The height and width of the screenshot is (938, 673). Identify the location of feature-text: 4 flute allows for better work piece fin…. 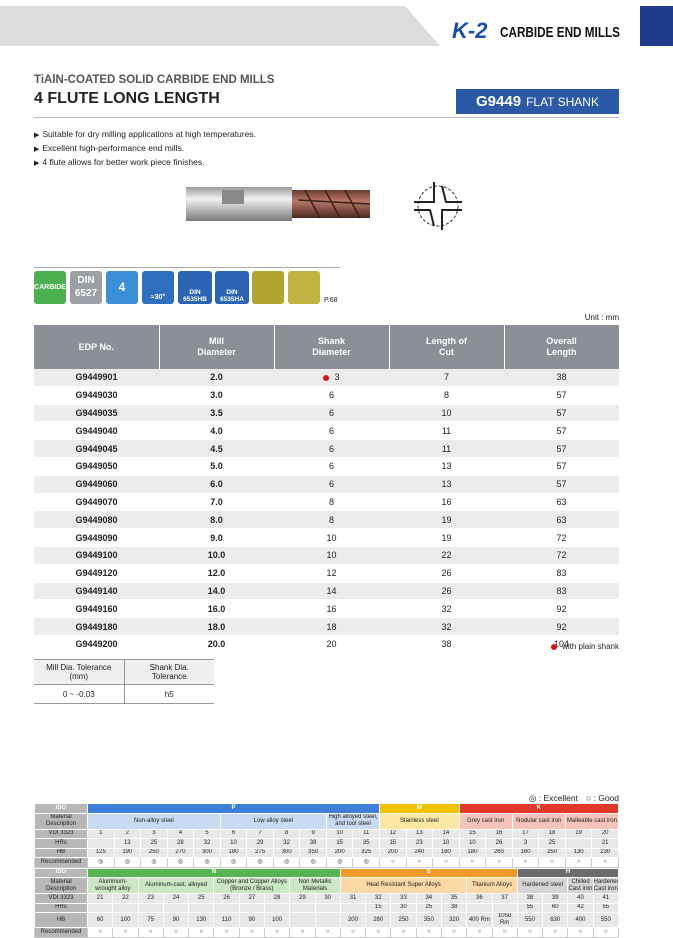
(123, 162).